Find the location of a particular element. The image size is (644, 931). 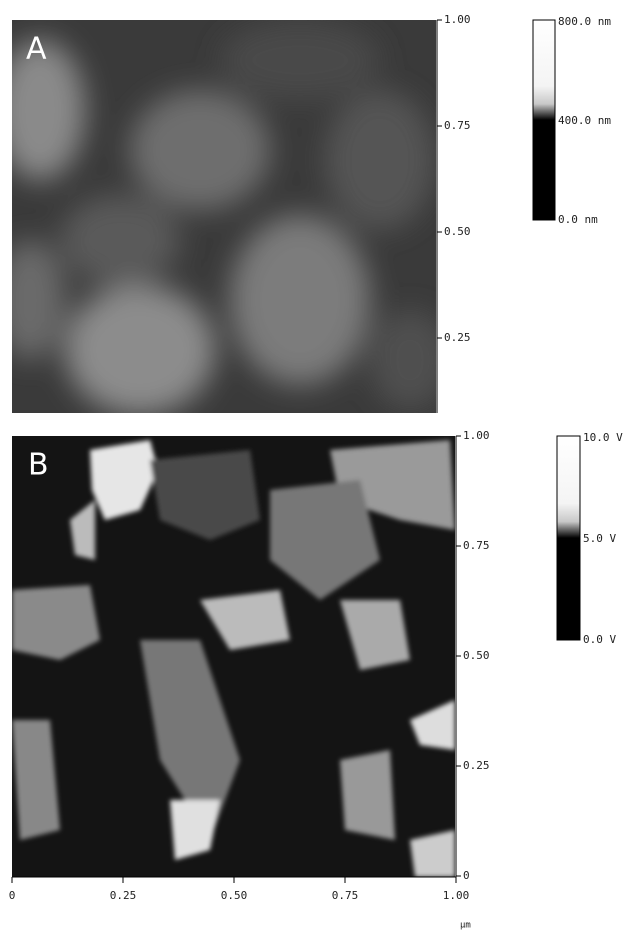

colorbar-label: 400.0 nm is located at coordinates (584, 120).